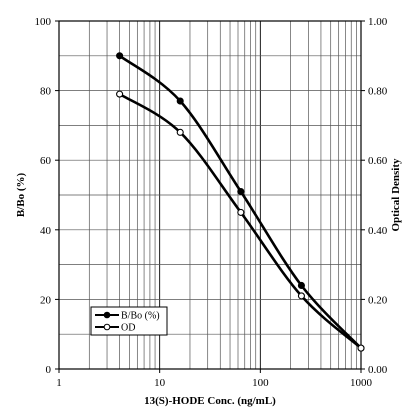 The width and height of the screenshot is (407, 412). Describe the element at coordinates (378, 161) in the screenshot. I see `y-right-tick-label: 0.60` at that location.